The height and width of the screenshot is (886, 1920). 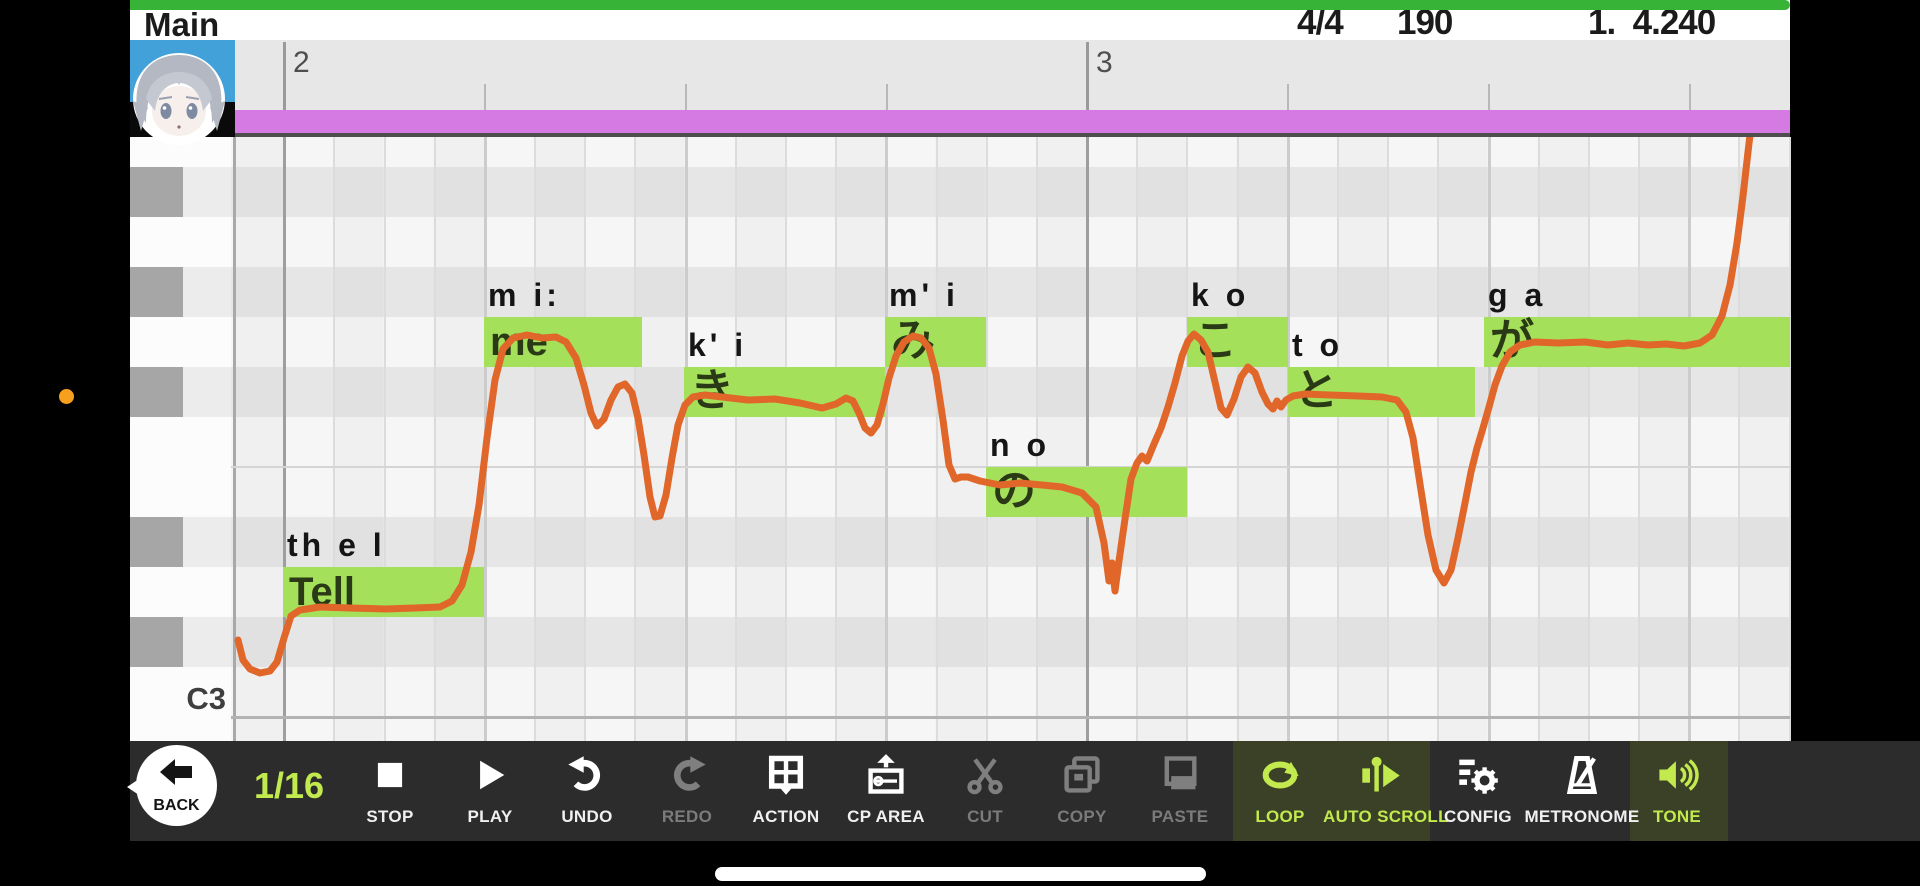 I want to click on note-phoneme: m i:, so click(x=524, y=295).